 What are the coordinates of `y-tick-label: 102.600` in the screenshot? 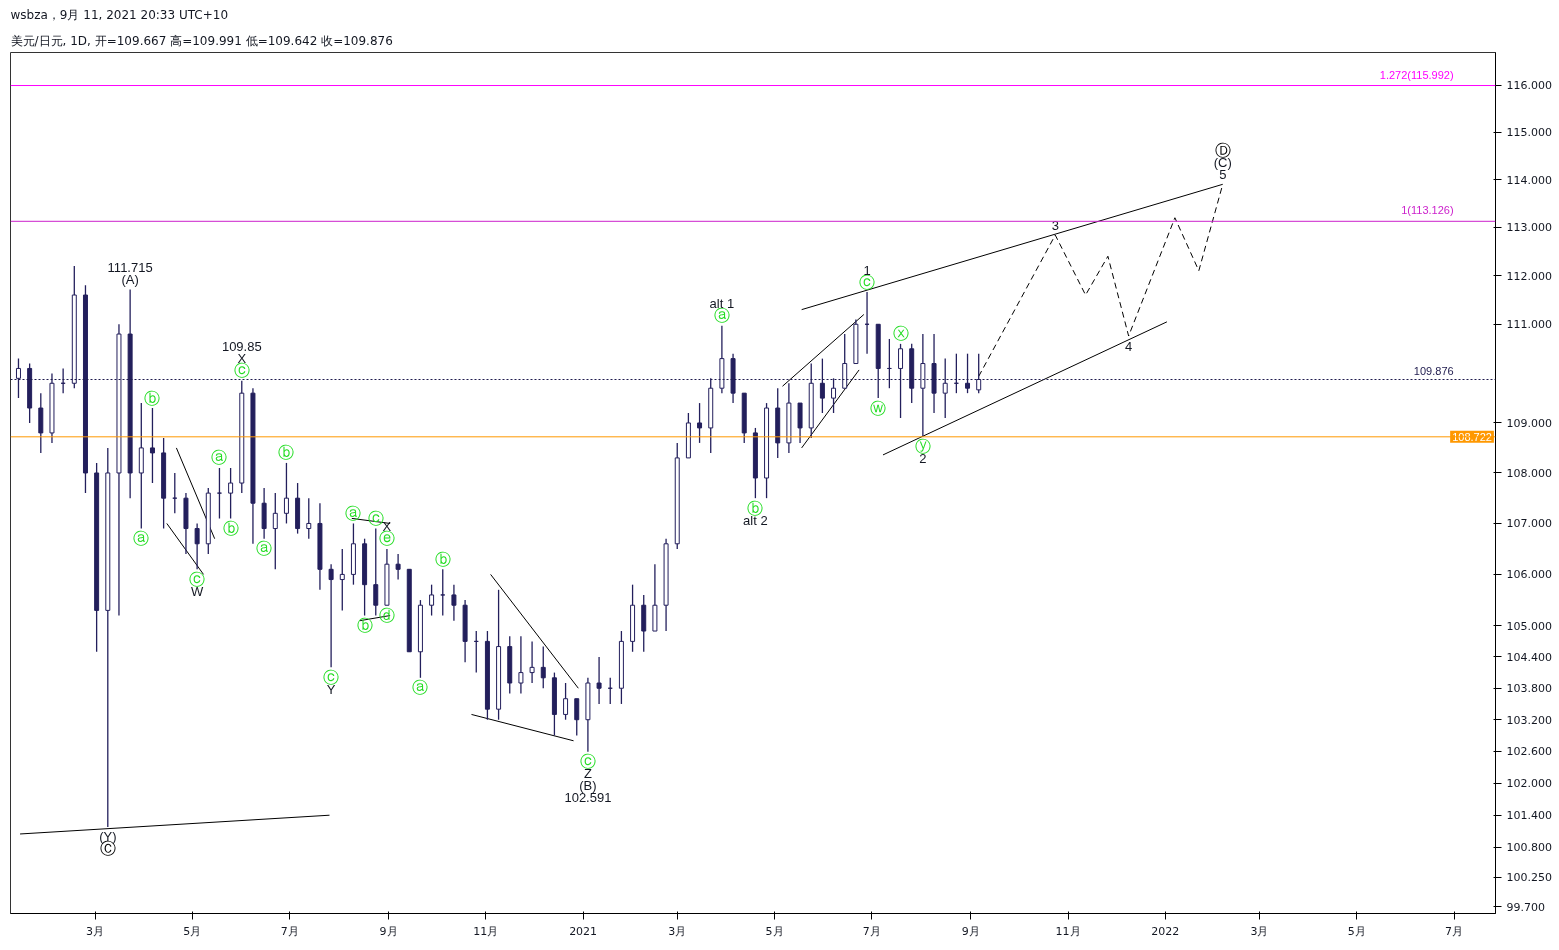 It's located at (1529, 752).